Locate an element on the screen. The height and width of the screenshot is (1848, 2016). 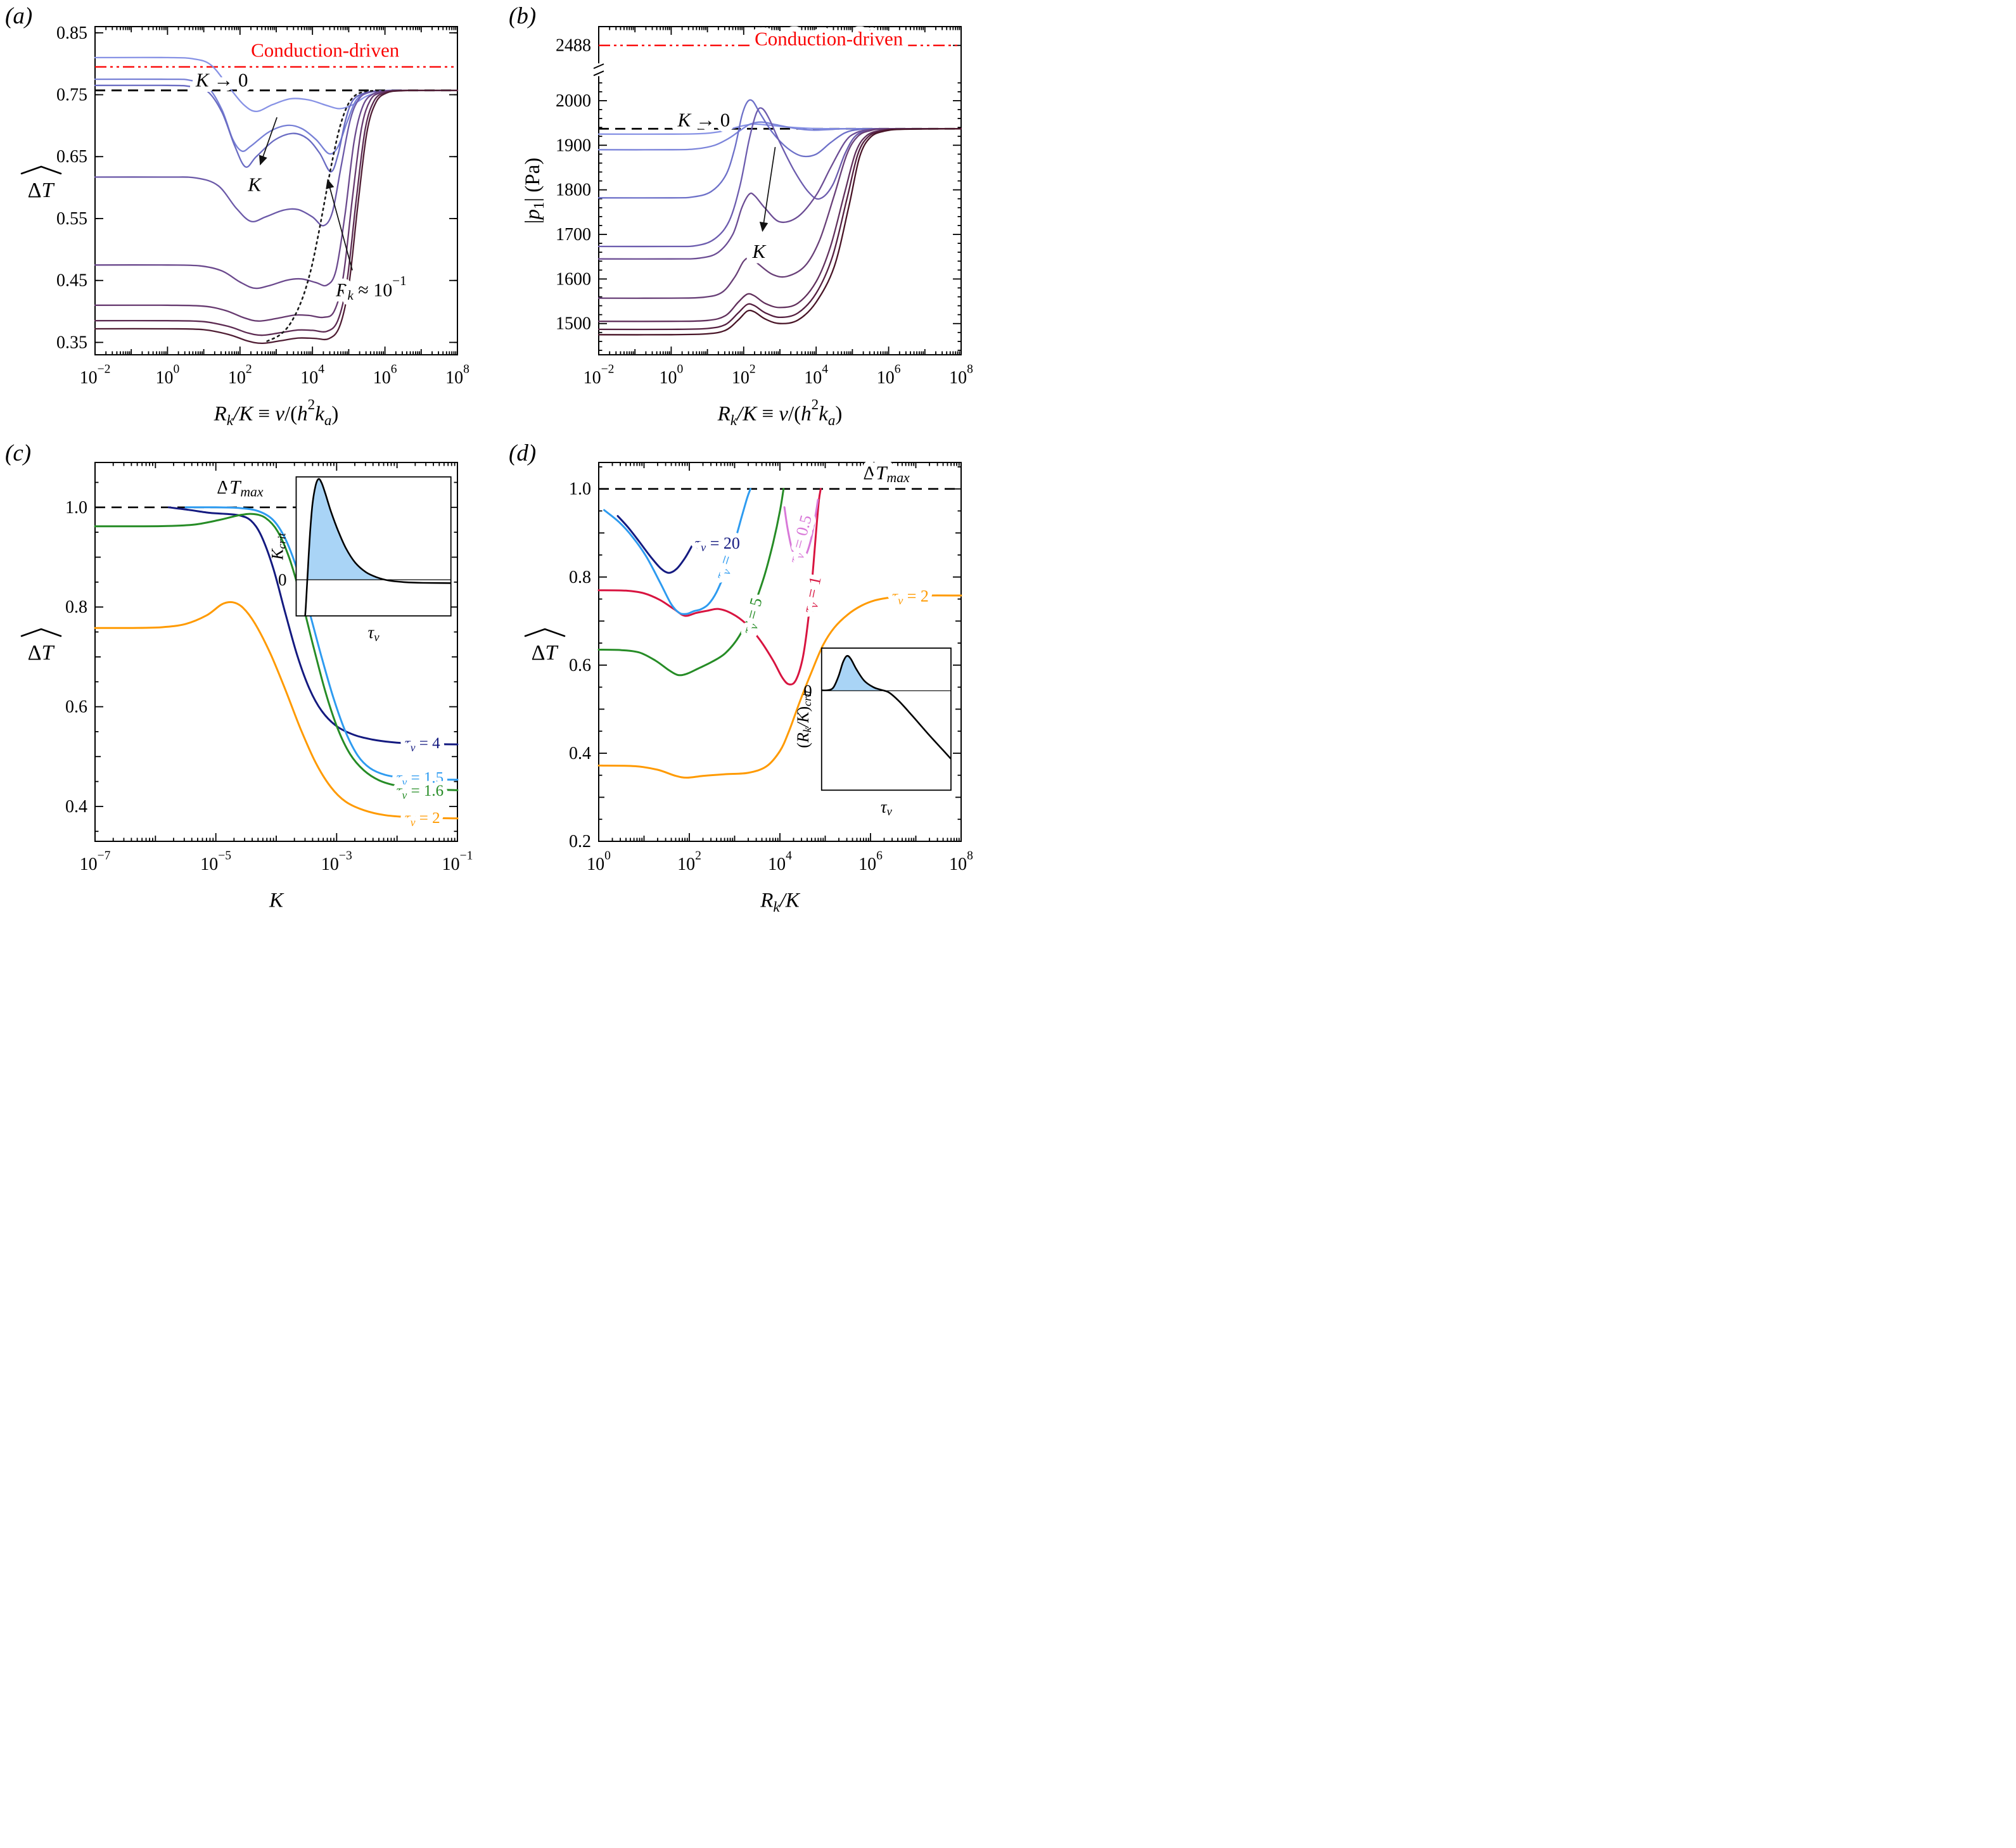
y-tick-label: 0.2 is located at coordinates (580, 841).